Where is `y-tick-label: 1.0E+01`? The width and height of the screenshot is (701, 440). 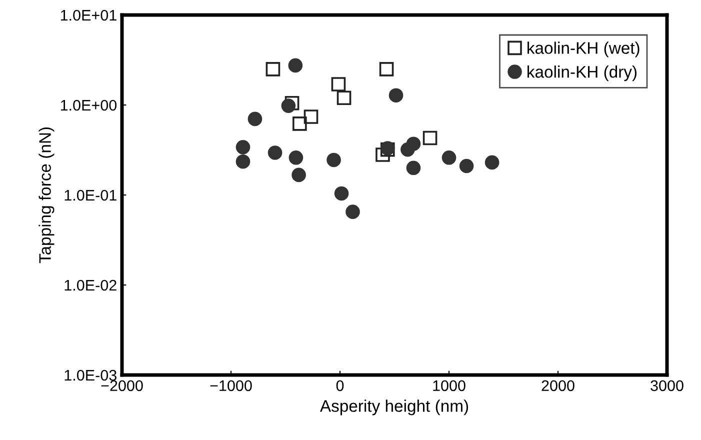
y-tick-label: 1.0E+01 is located at coordinates (88, 15).